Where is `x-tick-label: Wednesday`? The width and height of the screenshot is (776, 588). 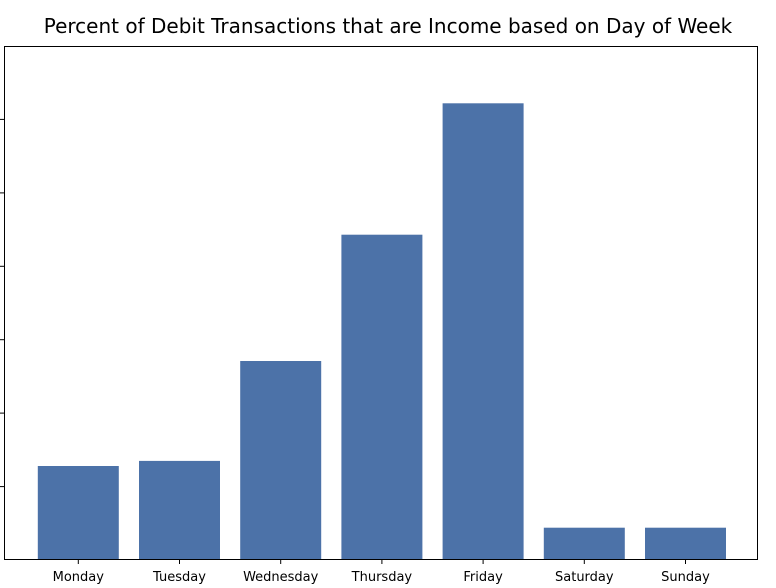
x-tick-label: Wednesday is located at coordinates (281, 577).